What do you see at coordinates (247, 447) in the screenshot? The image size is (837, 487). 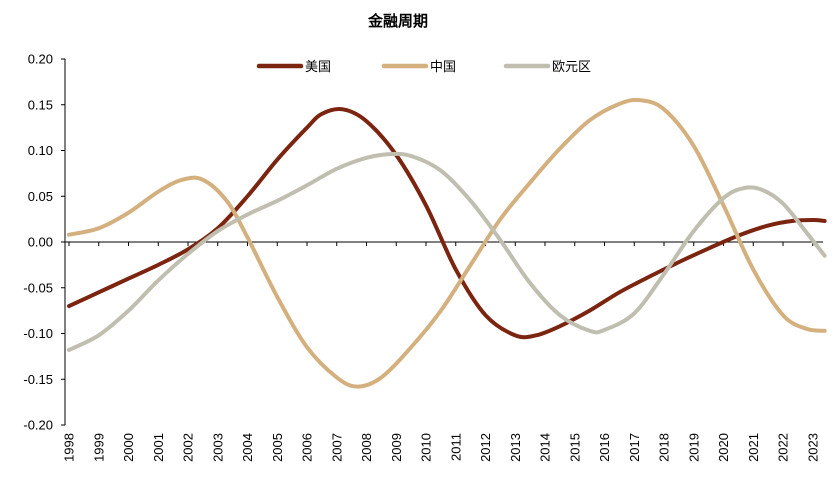 I see `x-tick-label: 2004` at bounding box center [247, 447].